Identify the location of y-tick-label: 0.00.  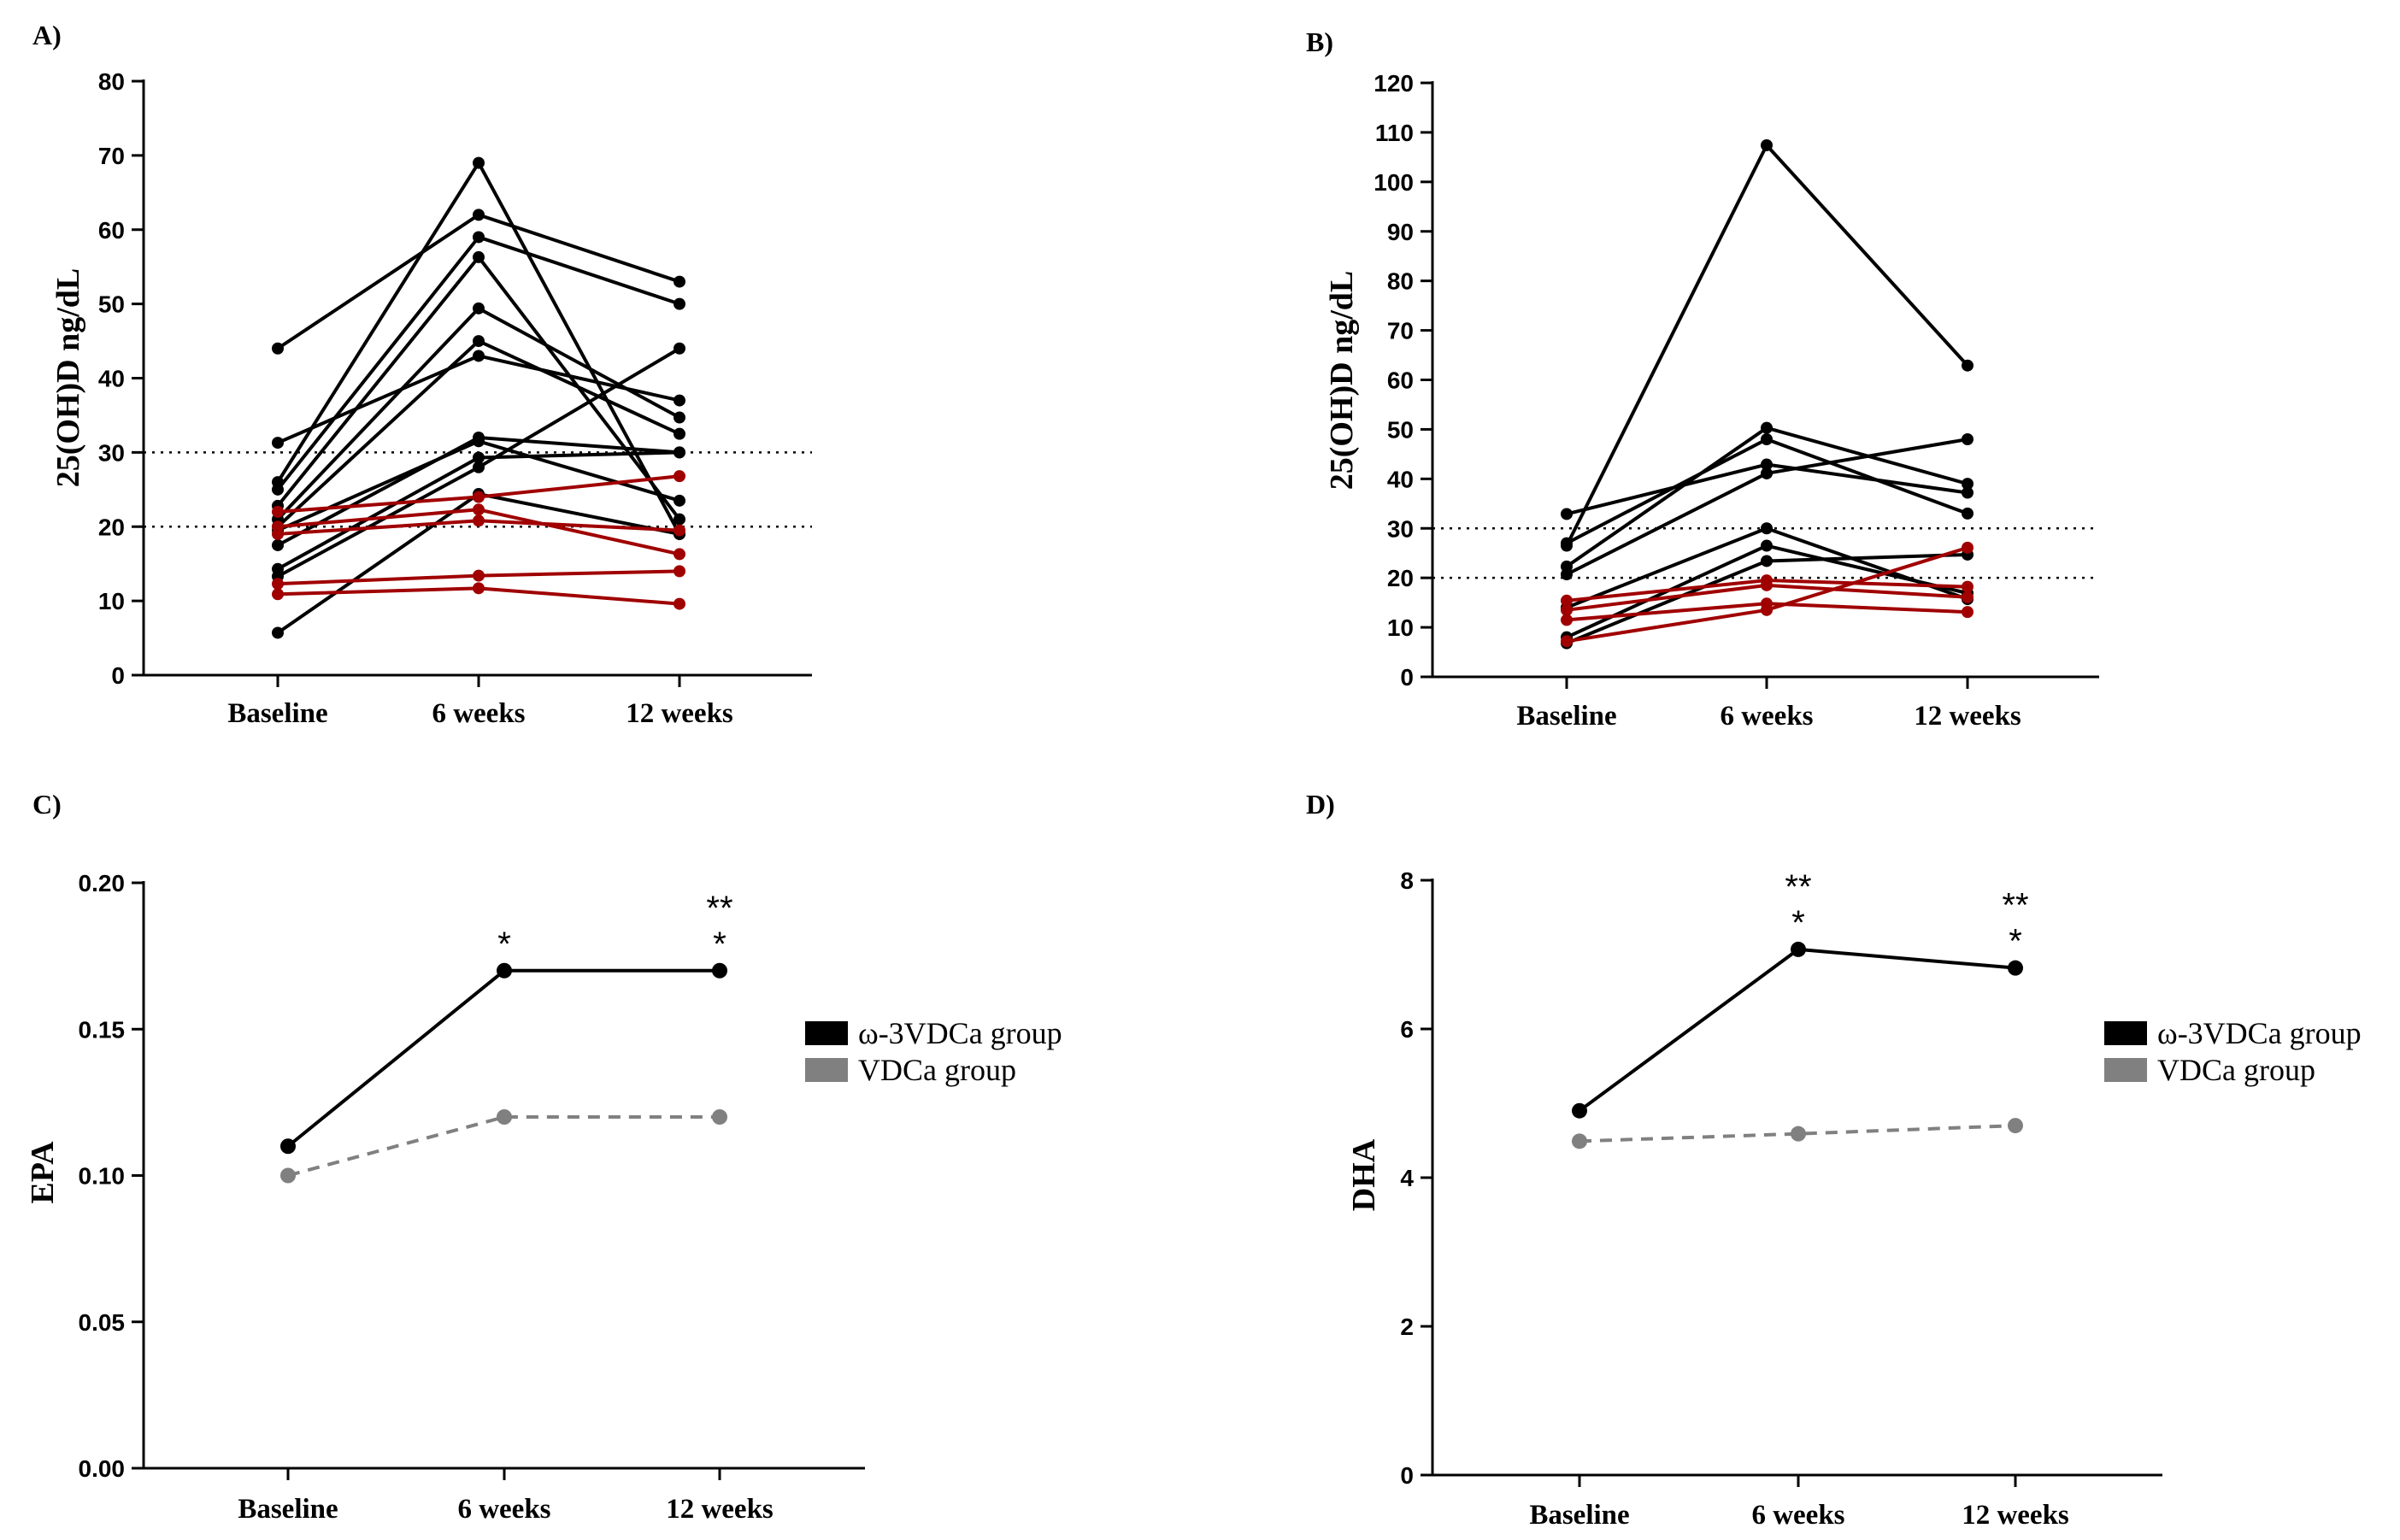
(102, 1468).